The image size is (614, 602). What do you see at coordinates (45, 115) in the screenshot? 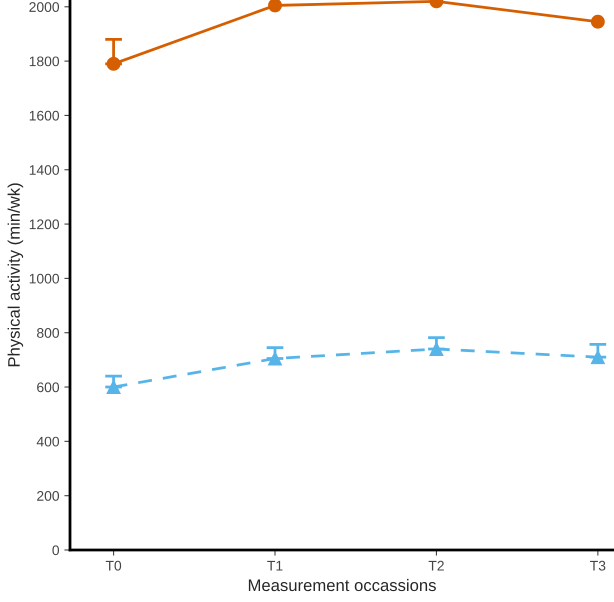
I see `y-tick-label: 1600` at bounding box center [45, 115].